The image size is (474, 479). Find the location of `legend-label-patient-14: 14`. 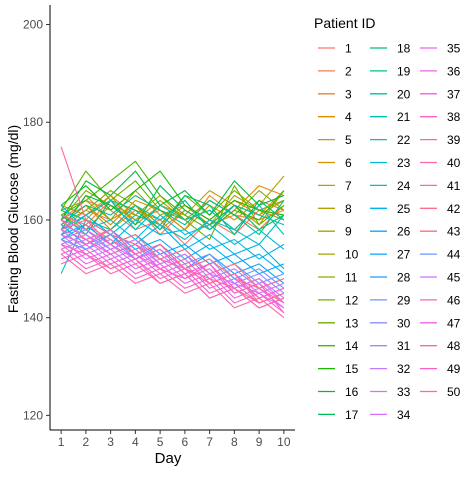

legend-label-patient-14: 14 is located at coordinates (352, 346).